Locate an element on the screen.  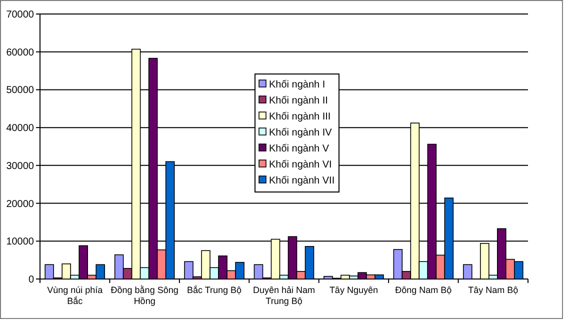
y-tick-label: 10000 is located at coordinates (20, 242).